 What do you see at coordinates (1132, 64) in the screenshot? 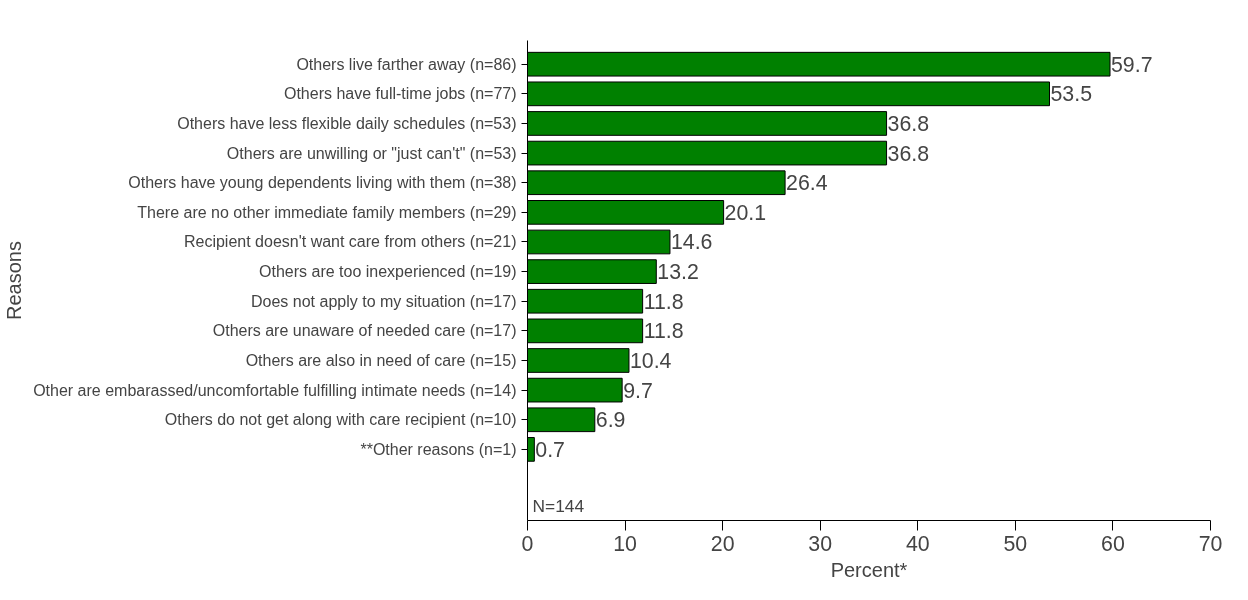
I see `data-label: 59.7` at bounding box center [1132, 64].